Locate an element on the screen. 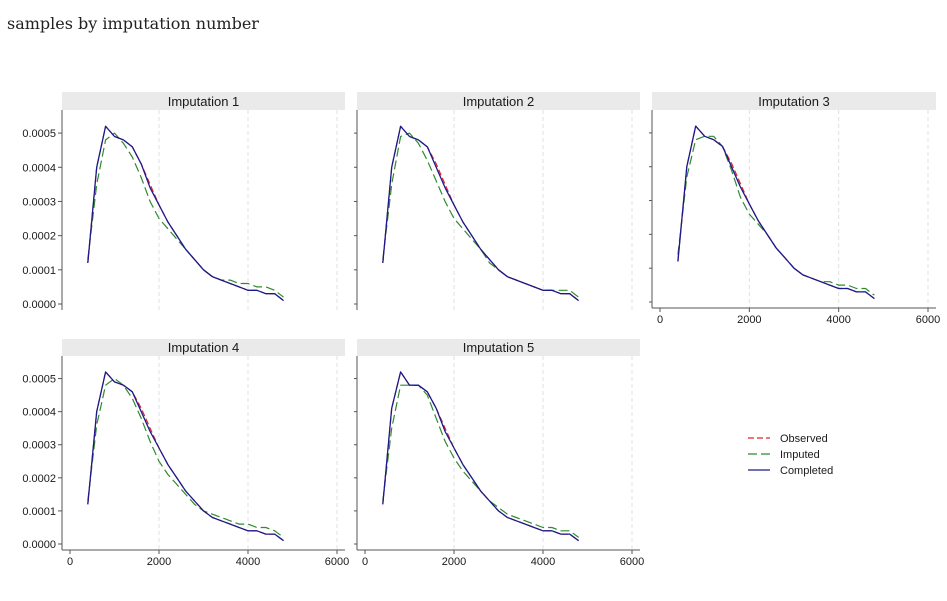 This screenshot has width=947, height=601. panel-title: Imputation 1 is located at coordinates (204, 101).